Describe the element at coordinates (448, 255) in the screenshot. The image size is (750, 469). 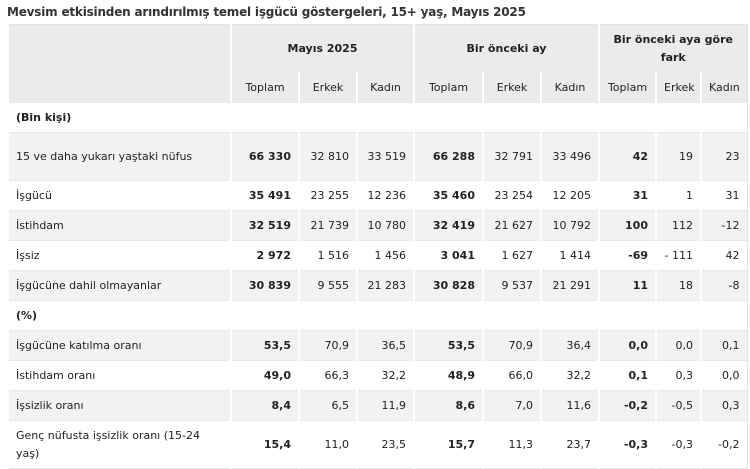
I see `table-cell: 3 041` at that location.